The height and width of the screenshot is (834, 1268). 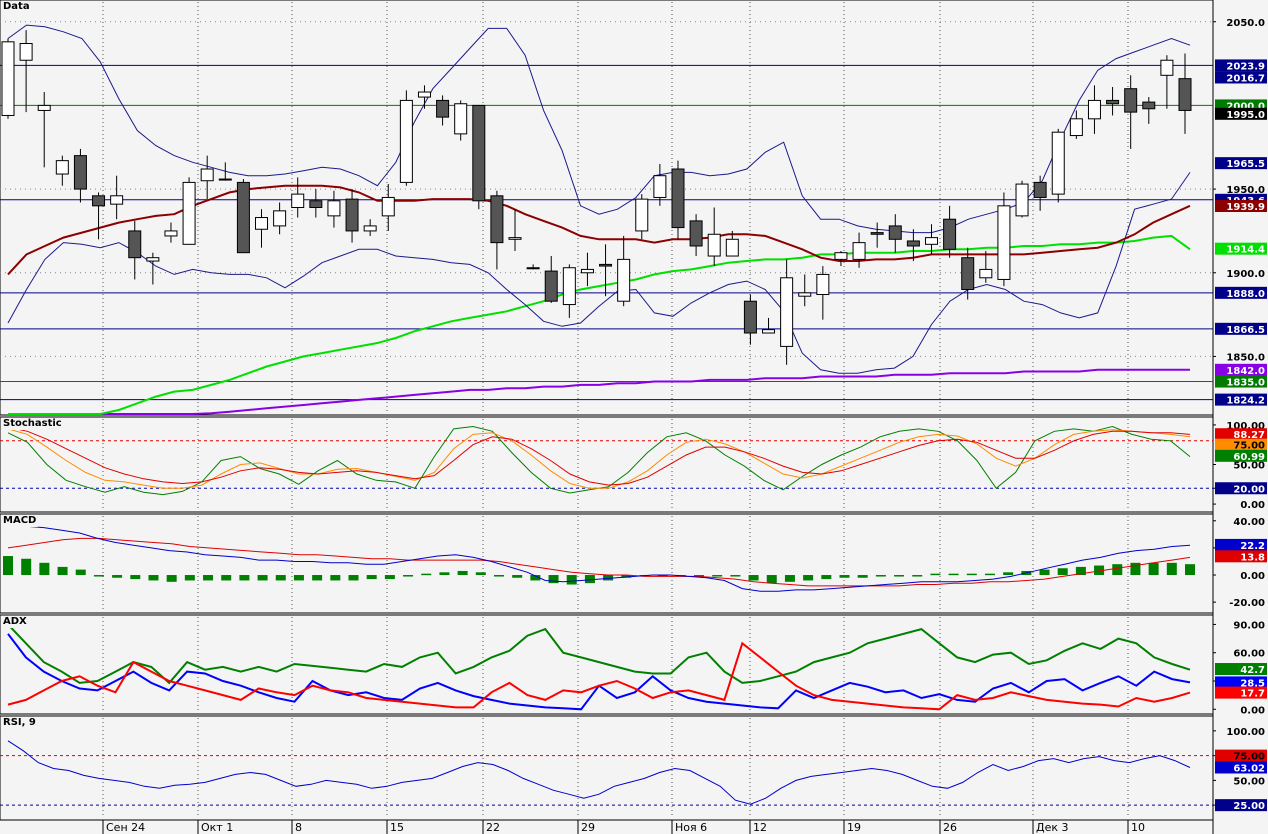 What do you see at coordinates (1249, 522) in the screenshot?
I see `y-tick-label: 40.00` at bounding box center [1249, 522].